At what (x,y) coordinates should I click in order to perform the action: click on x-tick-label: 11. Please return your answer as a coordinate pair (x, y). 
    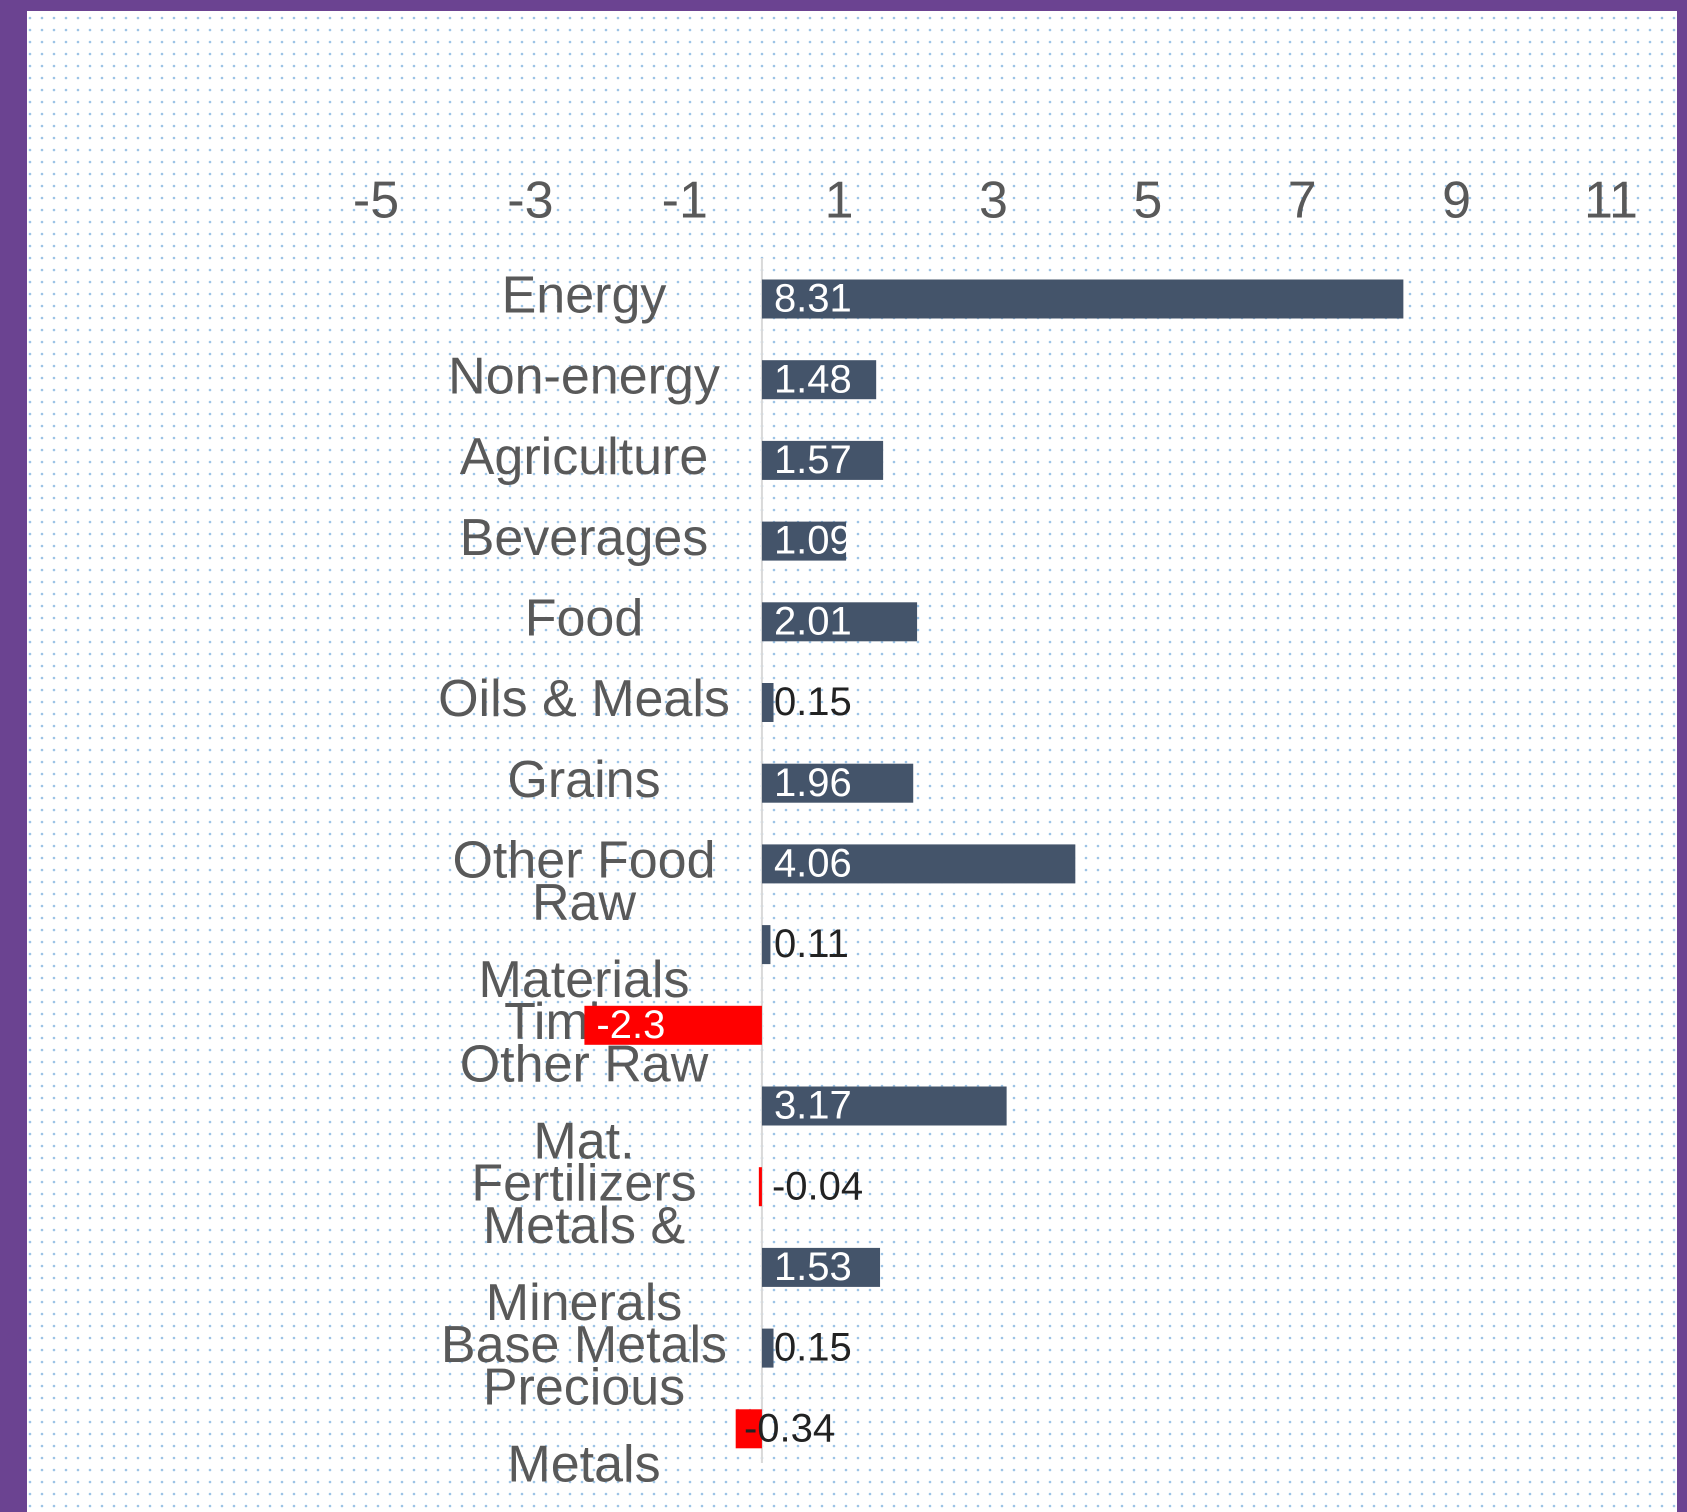
    Looking at the image, I should click on (1611, 201).